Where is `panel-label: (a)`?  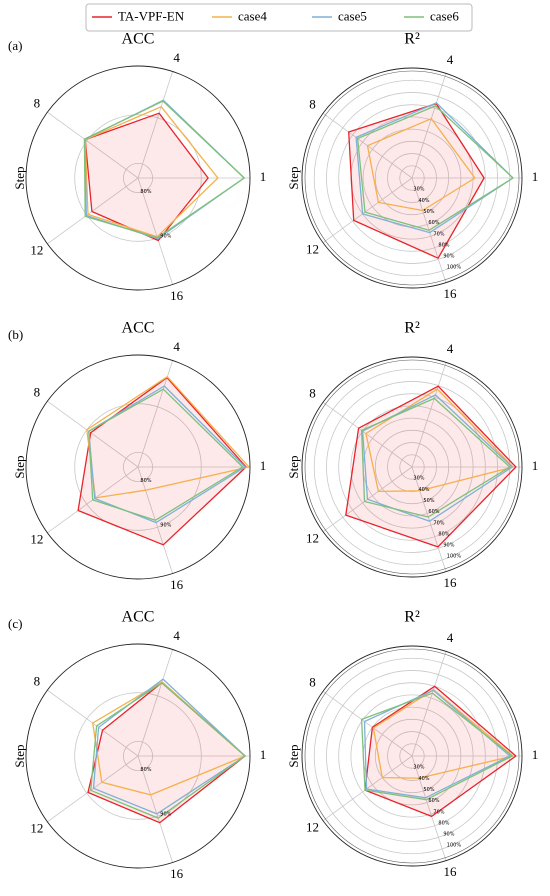
panel-label: (a) is located at coordinates (15, 45).